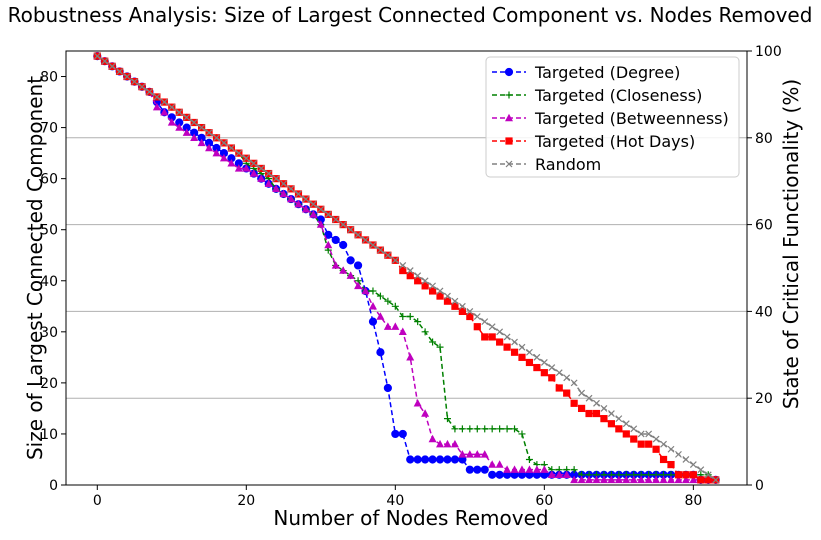  I want to click on y2-tick-label: 0, so click(759, 486).